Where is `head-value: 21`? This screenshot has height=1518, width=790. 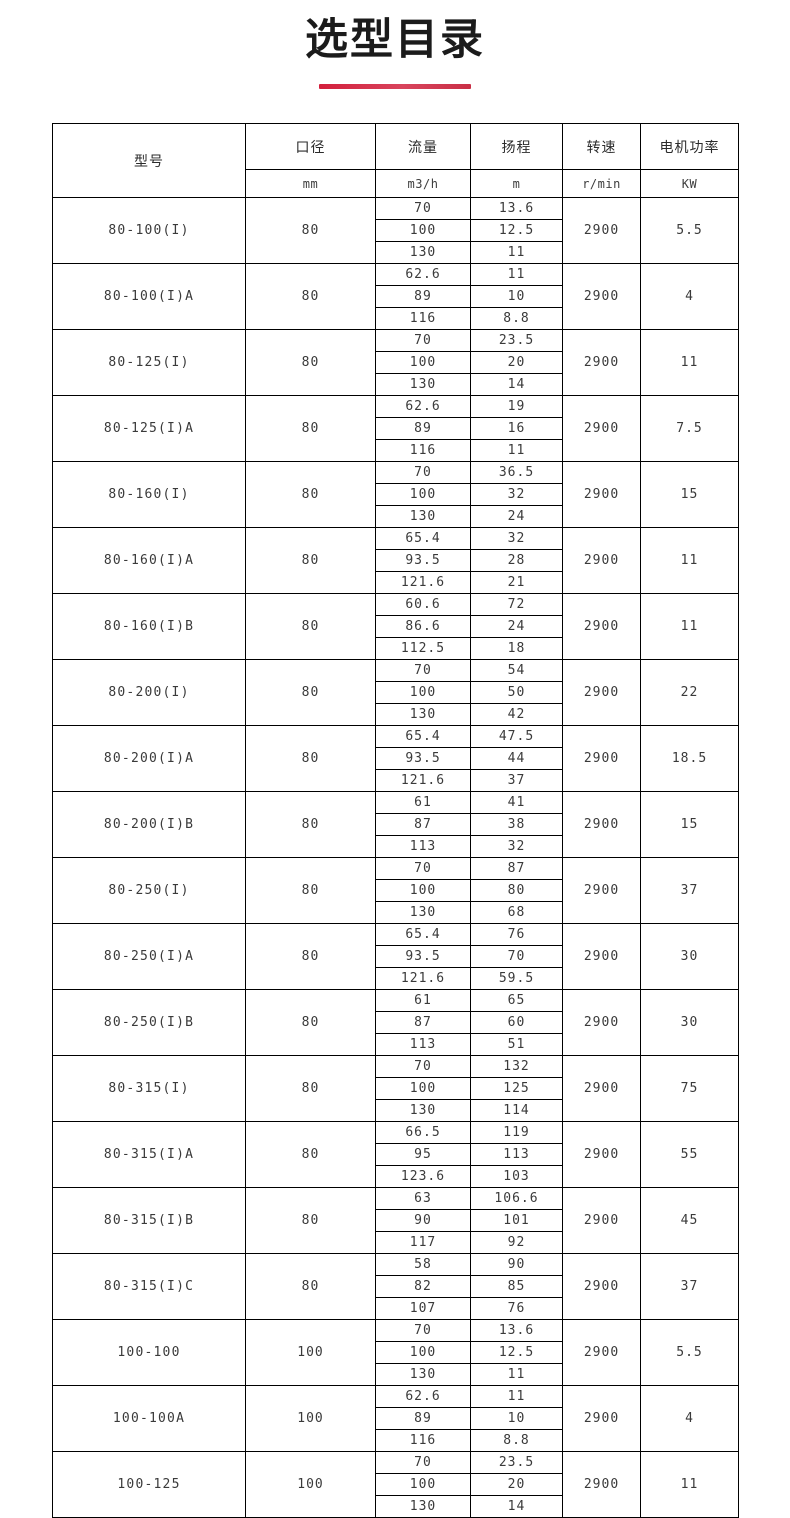
head-value: 21 is located at coordinates (516, 583).